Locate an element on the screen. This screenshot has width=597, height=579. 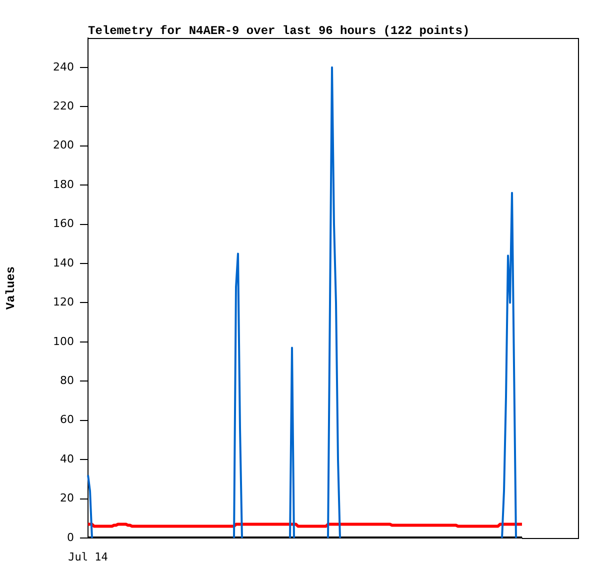
text: Jul 14 is located at coordinates (88, 557).